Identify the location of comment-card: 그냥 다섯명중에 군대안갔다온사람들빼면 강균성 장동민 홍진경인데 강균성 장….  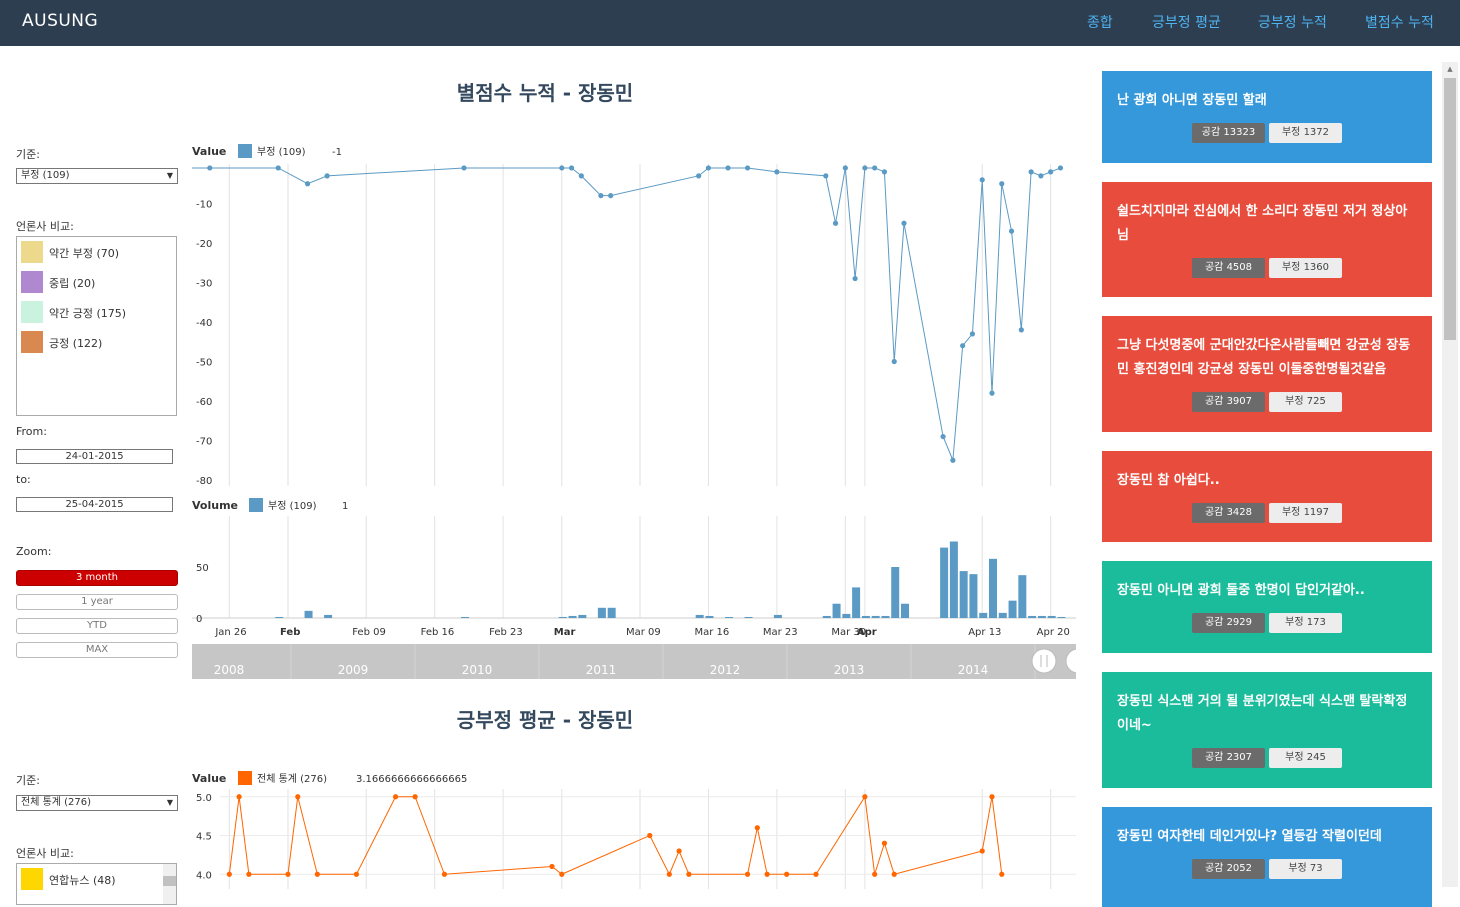
(1267, 374).